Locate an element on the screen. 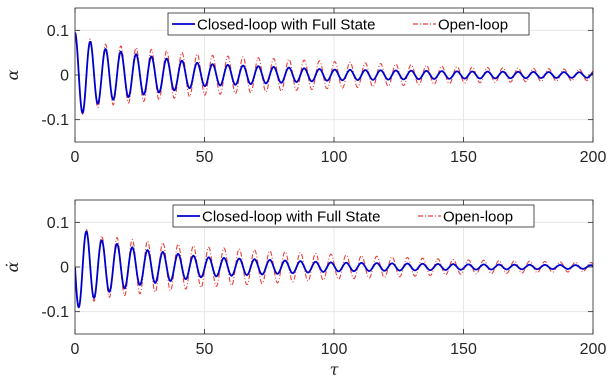 The width and height of the screenshot is (612, 381). x-axis-label: τ is located at coordinates (335, 369).